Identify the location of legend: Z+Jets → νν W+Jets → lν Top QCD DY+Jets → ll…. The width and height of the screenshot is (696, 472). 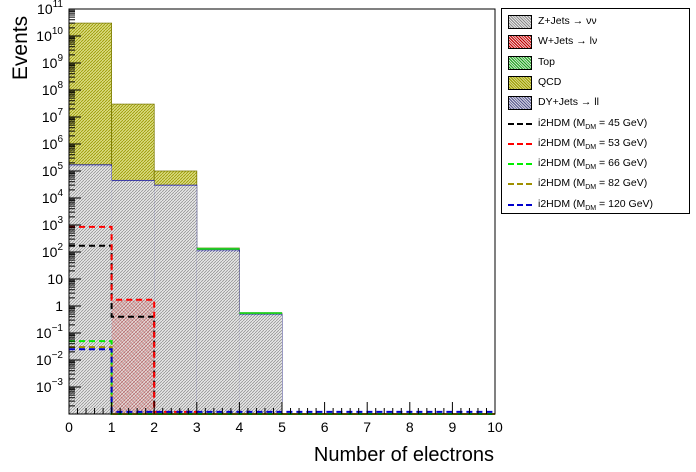
(595, 111).